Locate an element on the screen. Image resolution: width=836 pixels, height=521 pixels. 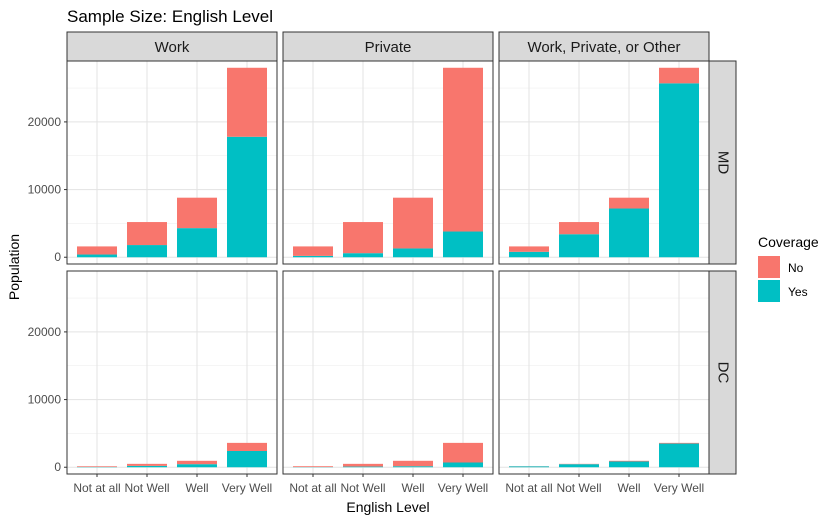
legend-key-no is located at coordinates (769, 267).